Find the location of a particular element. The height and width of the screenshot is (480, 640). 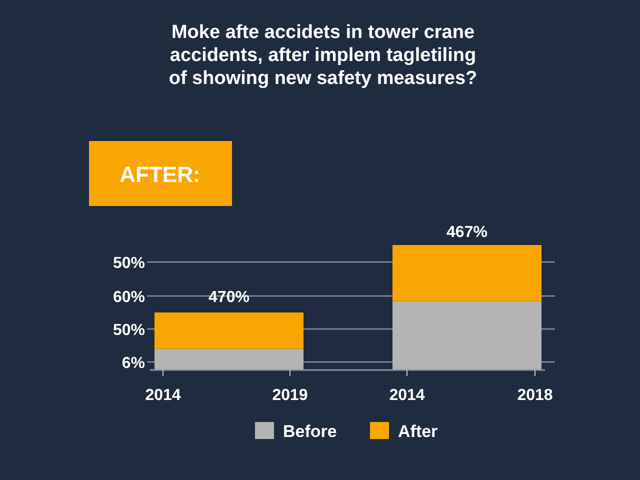

text: 60% is located at coordinates (128, 297).